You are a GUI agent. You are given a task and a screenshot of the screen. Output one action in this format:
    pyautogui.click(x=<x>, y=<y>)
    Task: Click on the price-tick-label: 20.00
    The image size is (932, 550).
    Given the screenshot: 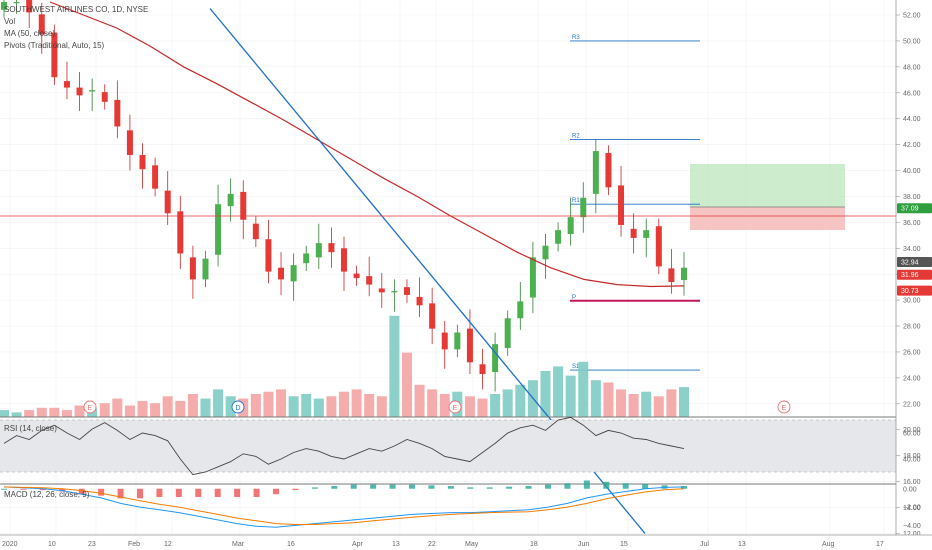 What is the action you would take?
    pyautogui.click(x=912, y=430)
    